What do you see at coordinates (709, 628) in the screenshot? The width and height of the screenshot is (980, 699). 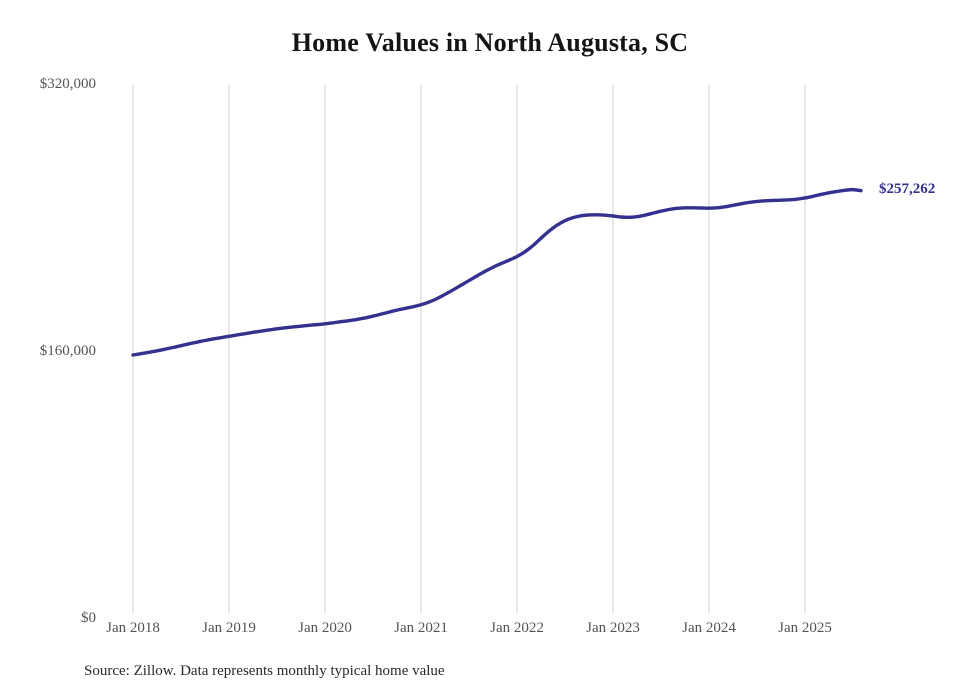 I see `x-tick-label: Jan 2024` at bounding box center [709, 628].